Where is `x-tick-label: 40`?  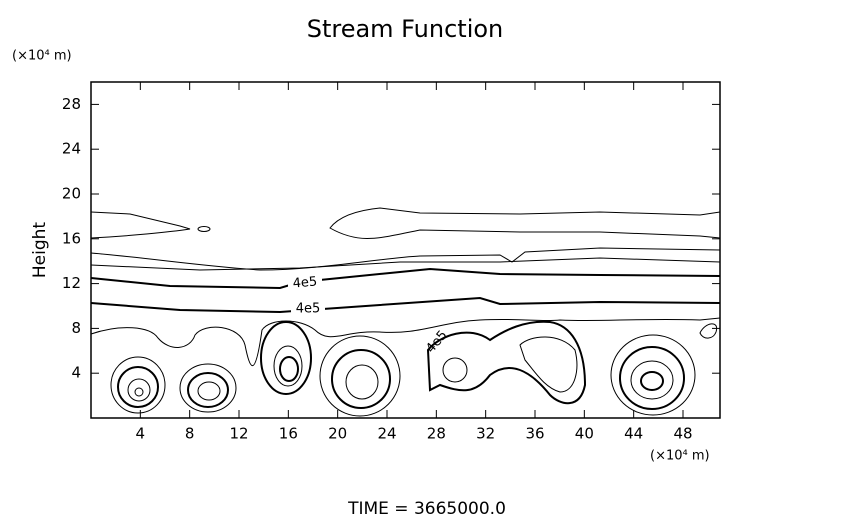
x-tick-label: 40 is located at coordinates (584, 434).